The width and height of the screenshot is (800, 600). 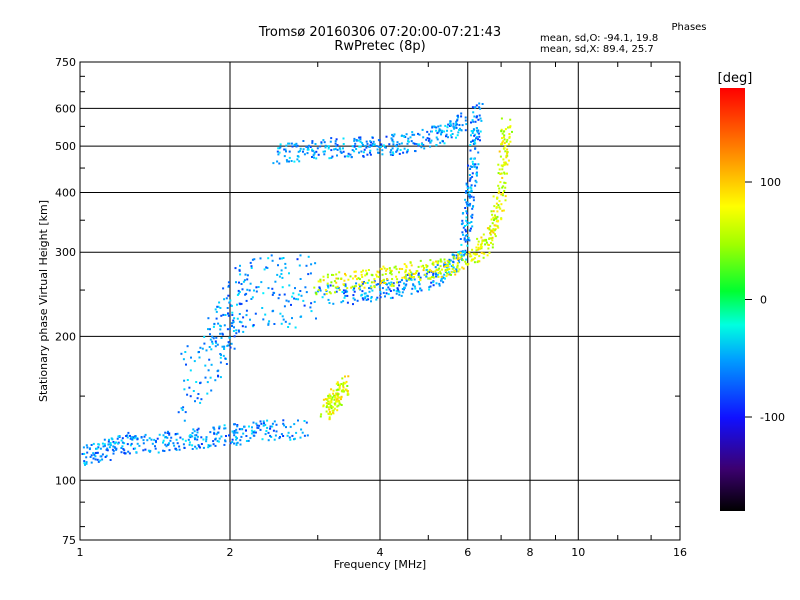 What do you see at coordinates (467, 552) in the screenshot?
I see `x-tick-label: 6` at bounding box center [467, 552].